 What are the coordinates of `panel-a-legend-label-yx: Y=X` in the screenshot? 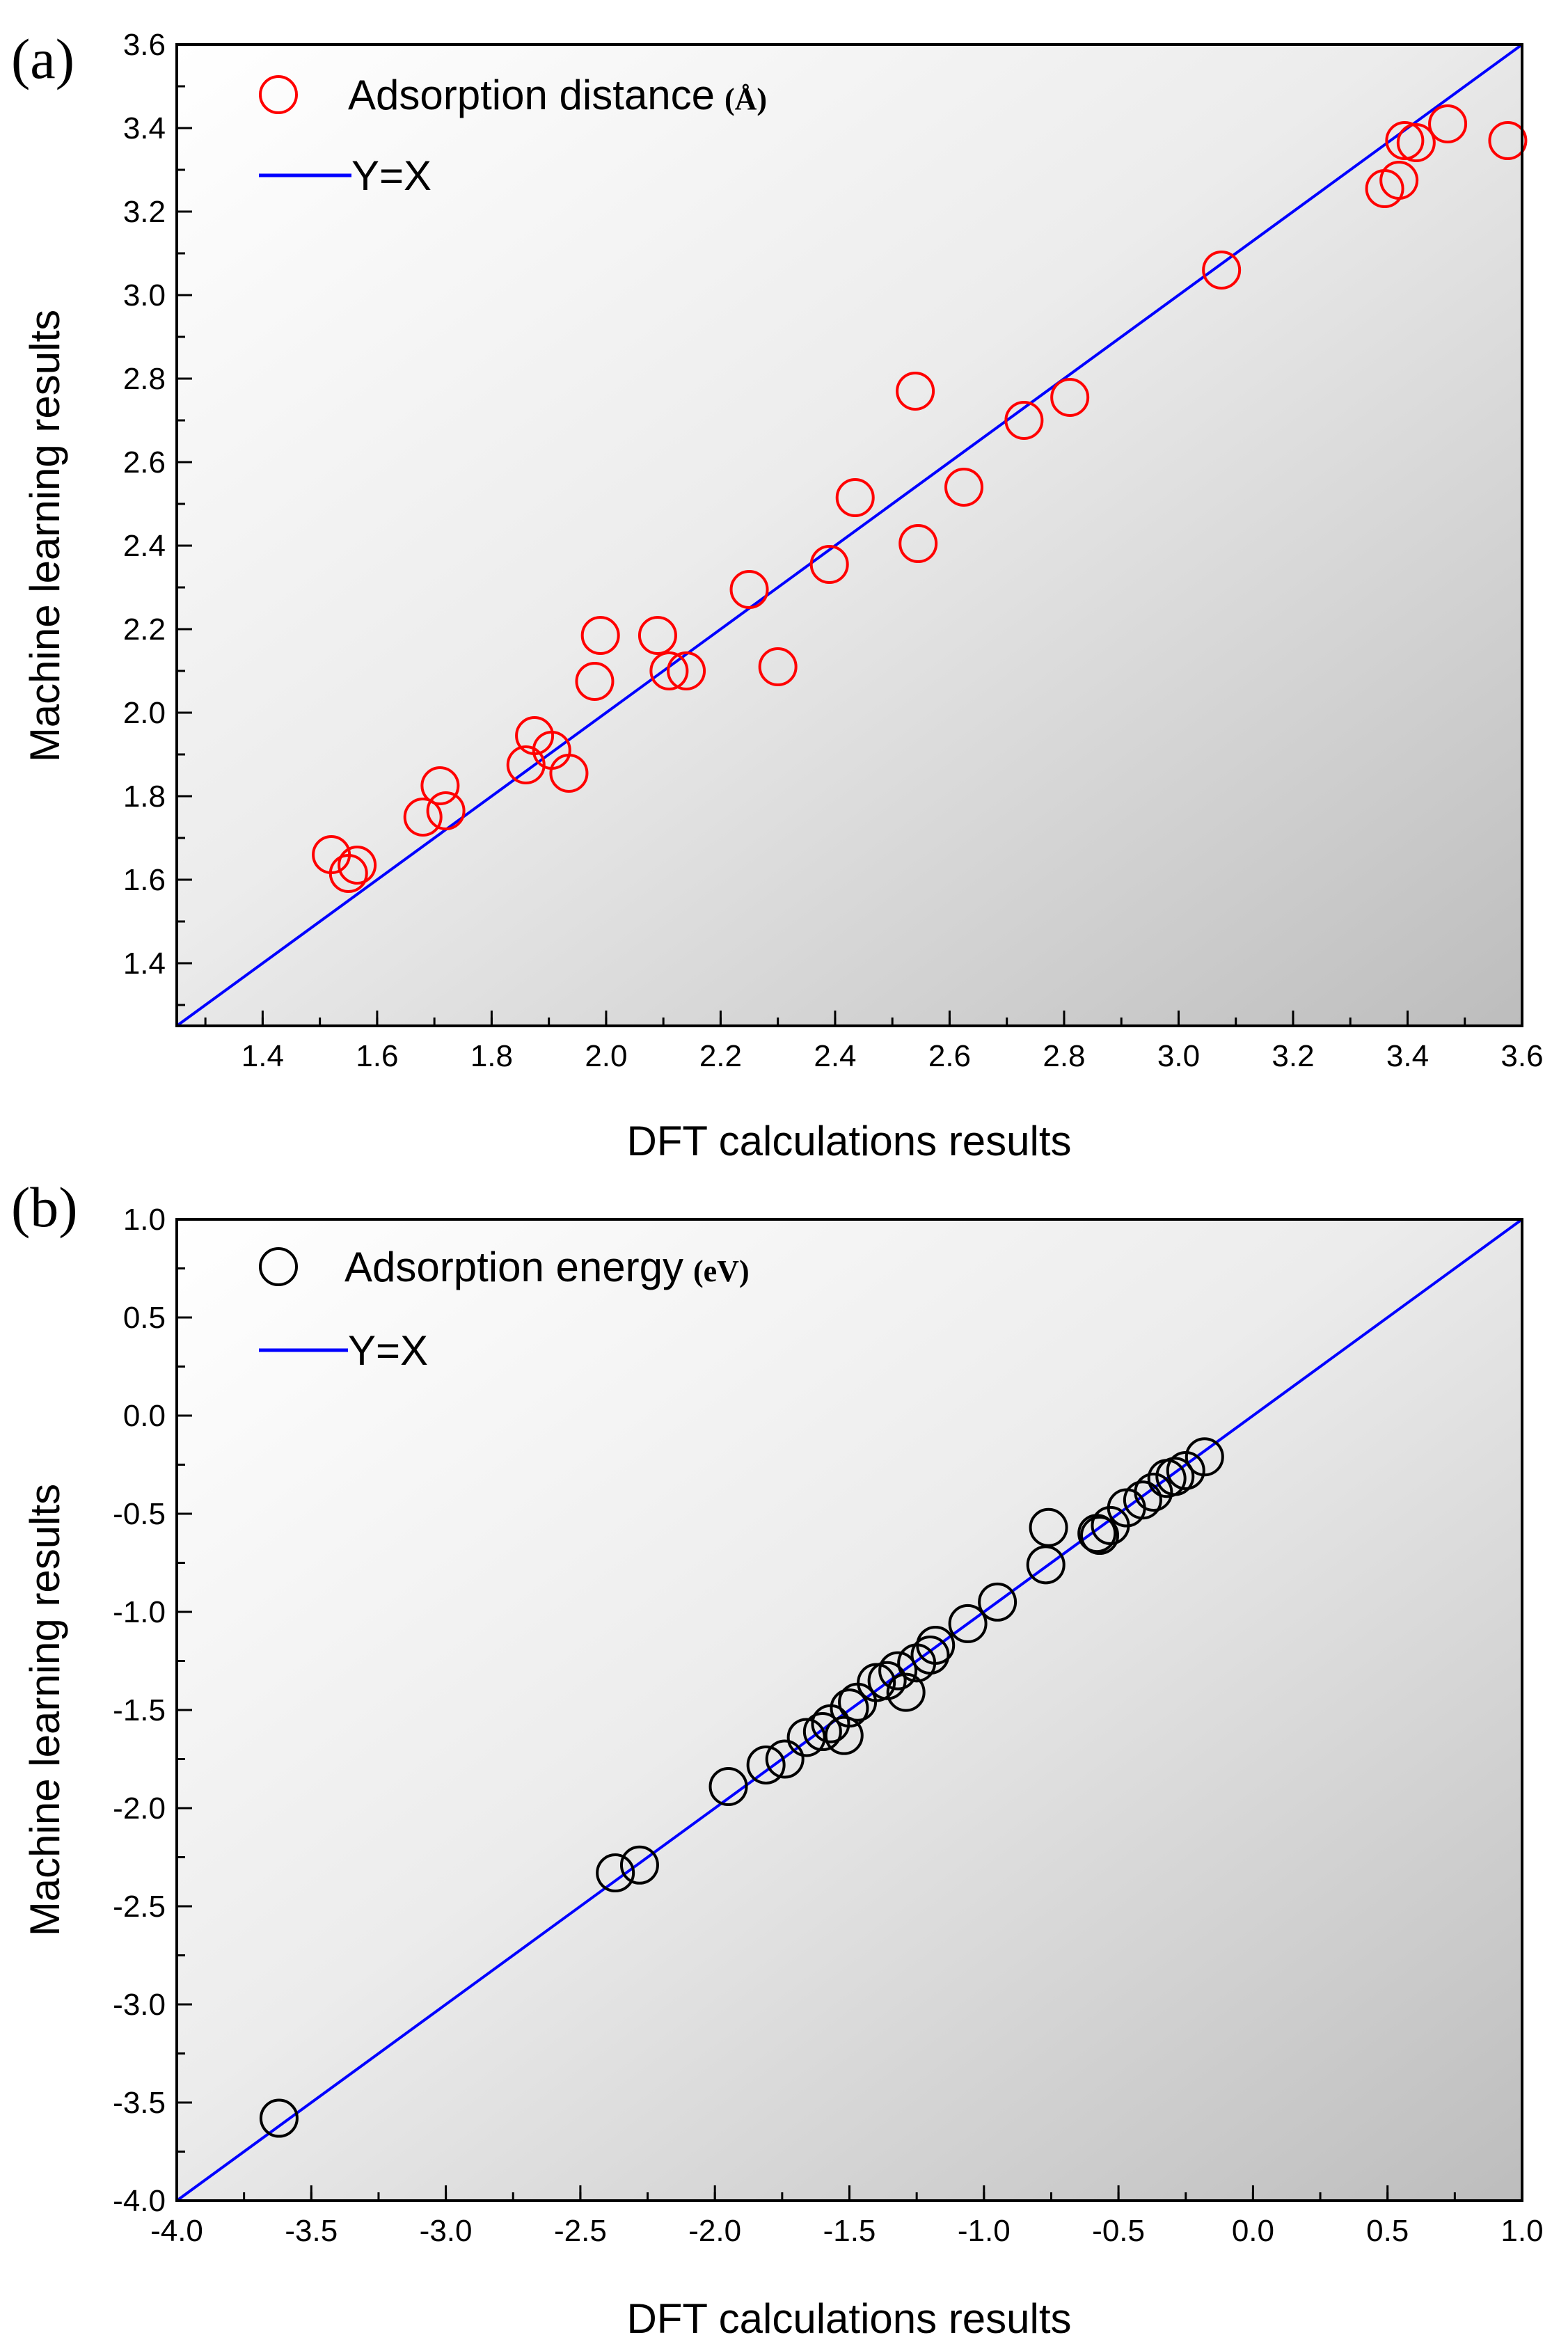 It's located at (391, 176).